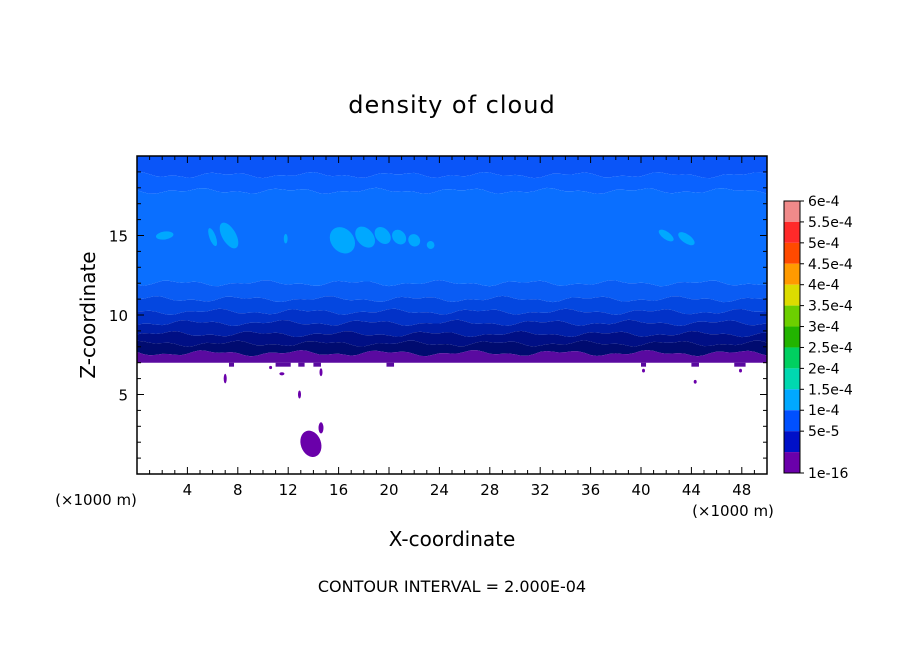  Describe the element at coordinates (828, 474) in the screenshot. I see `colorbar-label: 1e-16` at that location.